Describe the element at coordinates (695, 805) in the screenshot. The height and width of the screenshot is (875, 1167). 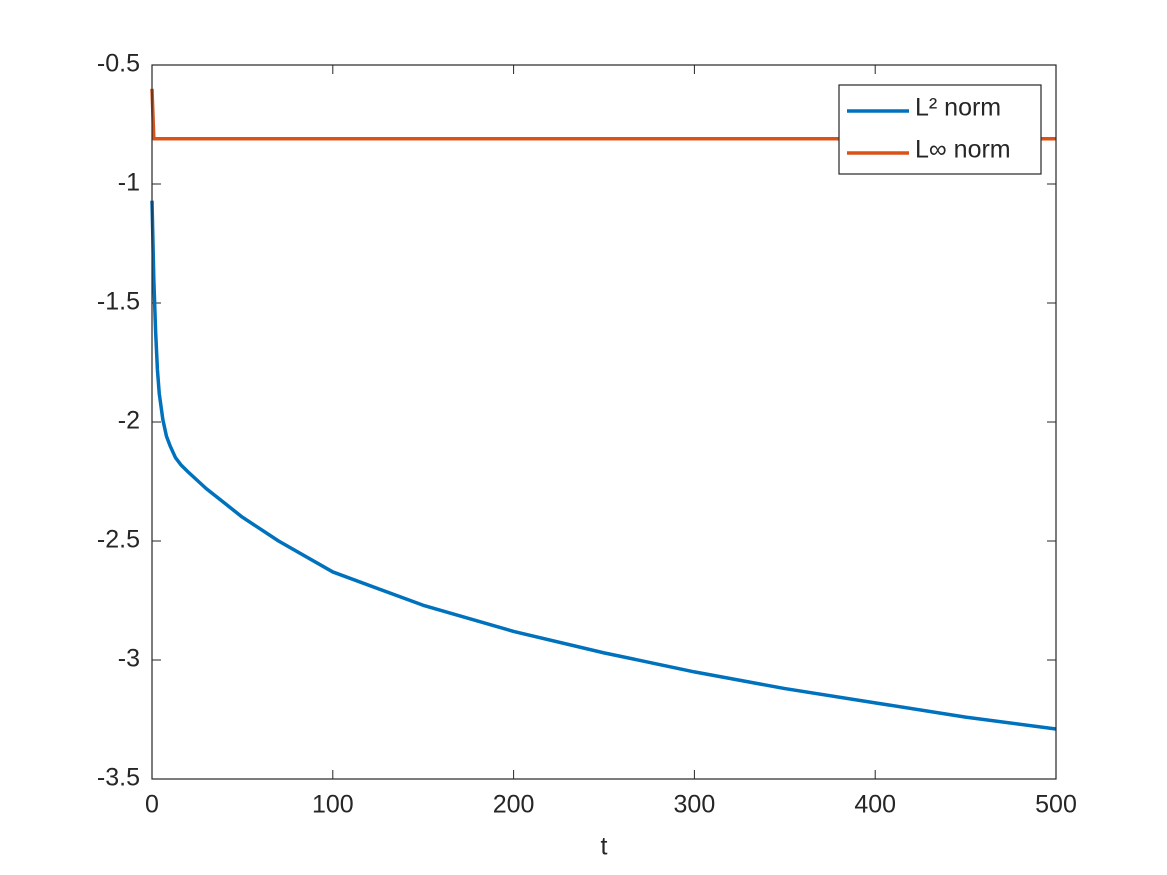
I see `x-tick-label: 300` at that location.